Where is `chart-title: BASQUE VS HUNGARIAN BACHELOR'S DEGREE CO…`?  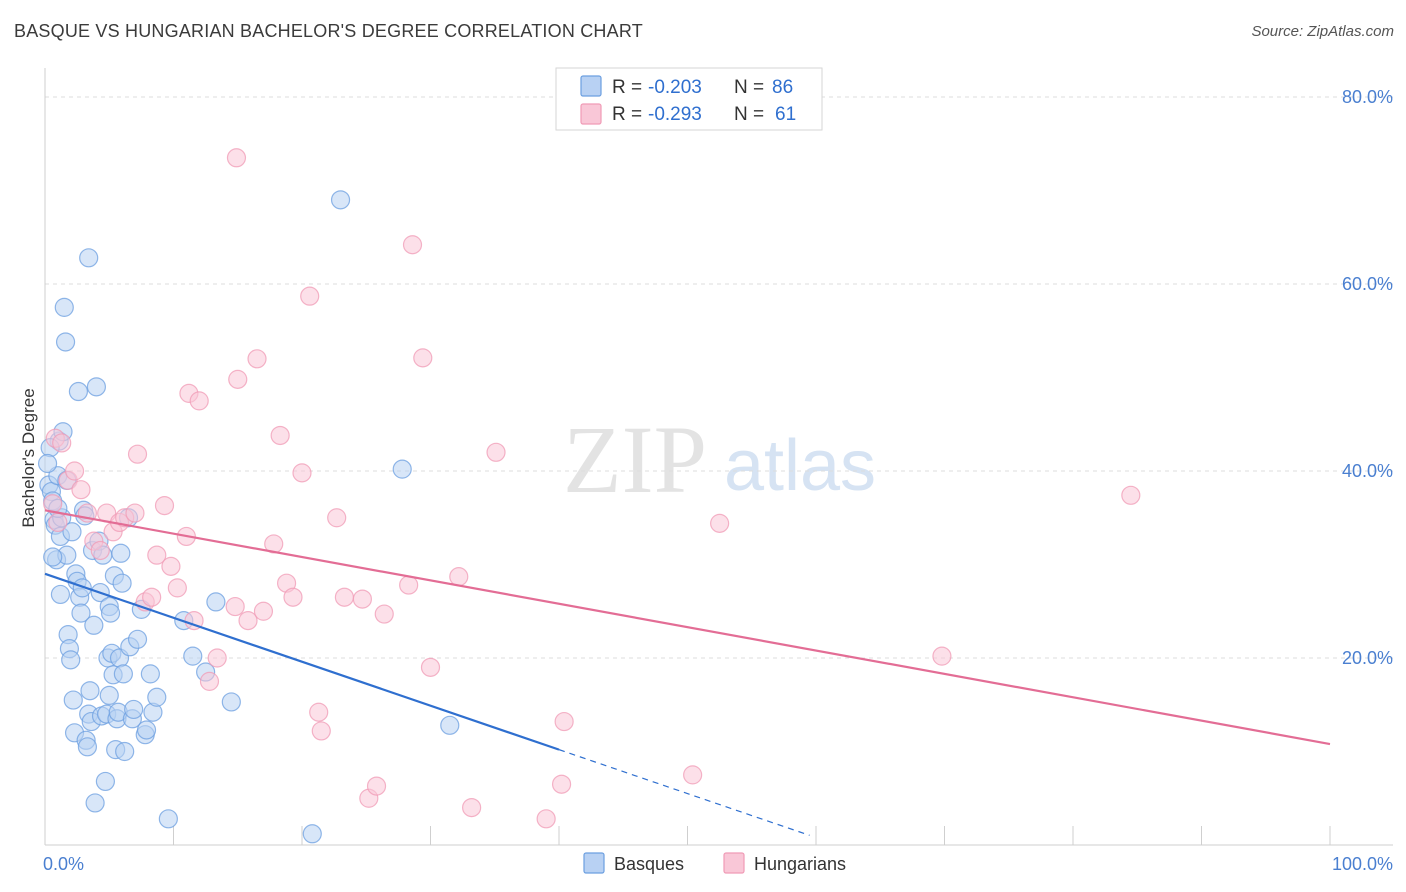 chart-title: BASQUE VS HUNGARIAN BACHELOR'S DEGREE CO… is located at coordinates (328, 31).